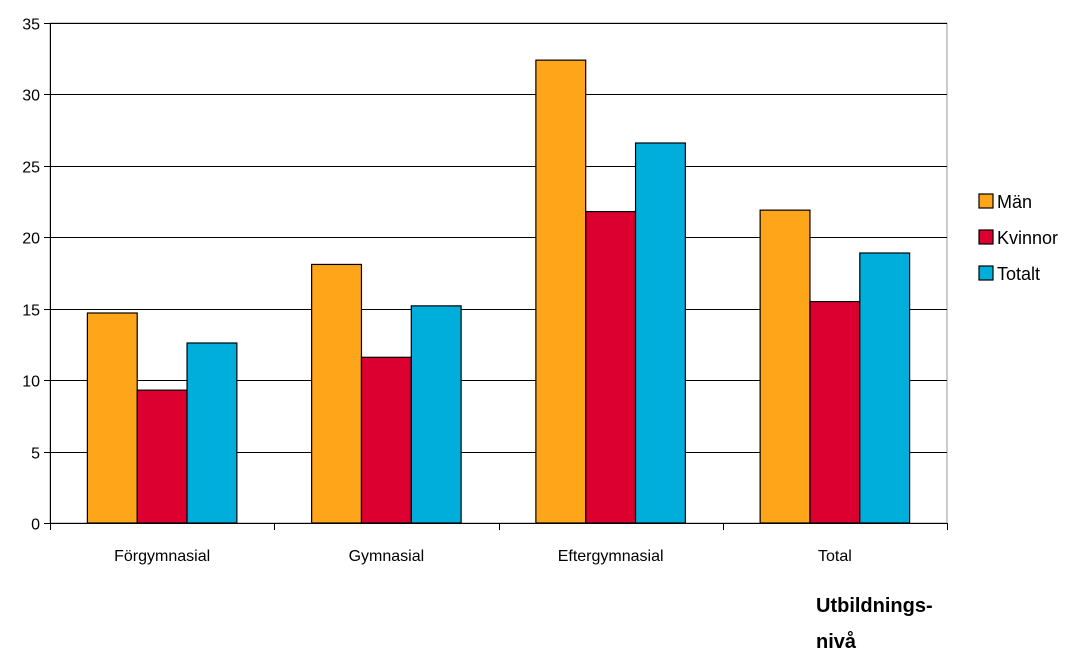  Describe the element at coordinates (835, 556) in the screenshot. I see `x-tick-label-3: Total` at that location.